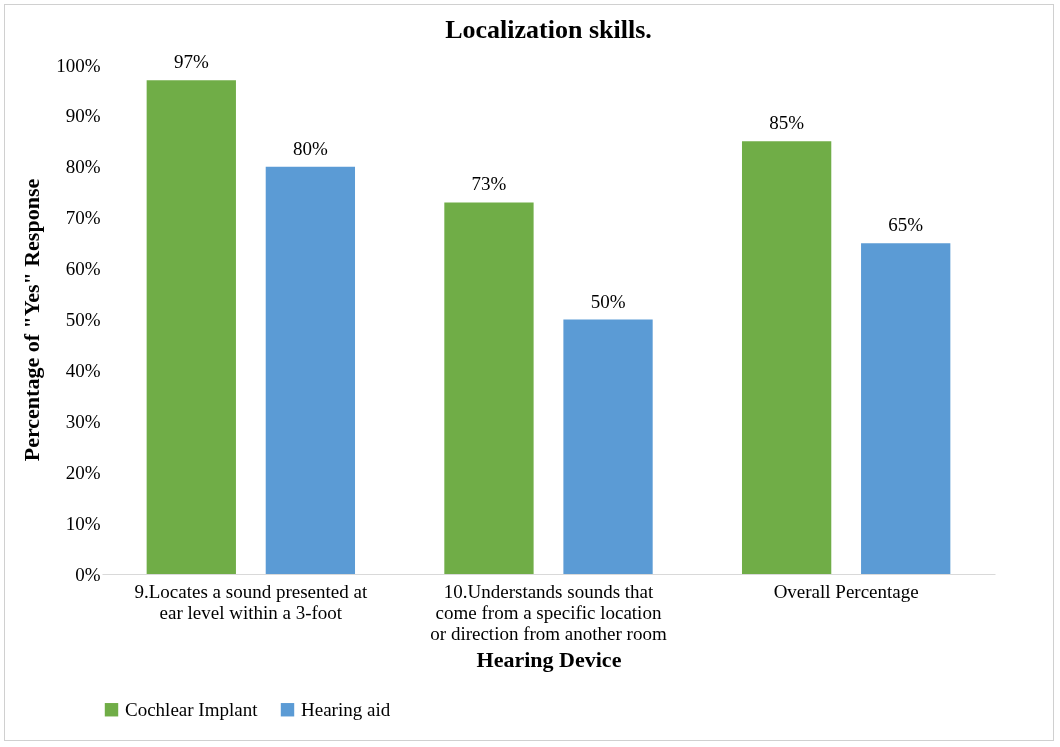 The width and height of the screenshot is (1060, 747). Describe the element at coordinates (83, 218) in the screenshot. I see `y-tick-label: 70%` at that location.